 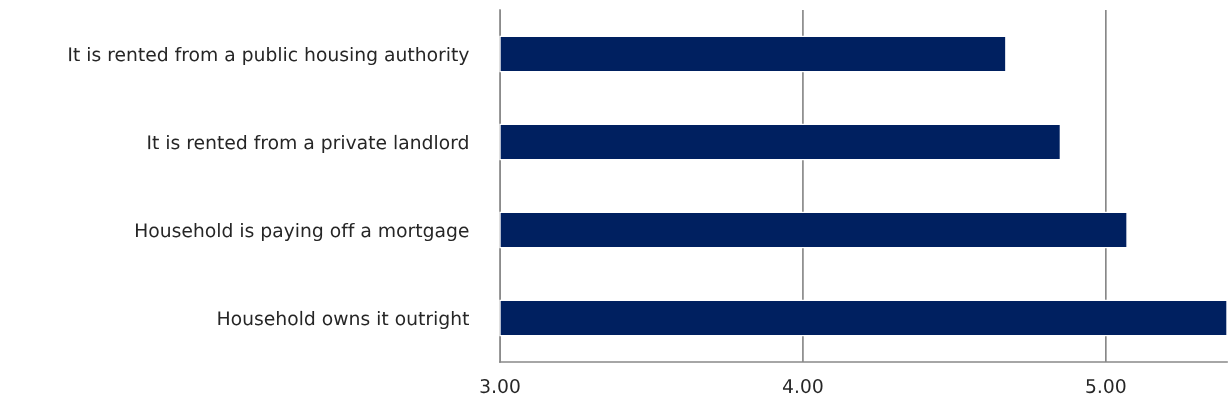 I want to click on y-tick-label: Household owns it outright, so click(x=343, y=320).